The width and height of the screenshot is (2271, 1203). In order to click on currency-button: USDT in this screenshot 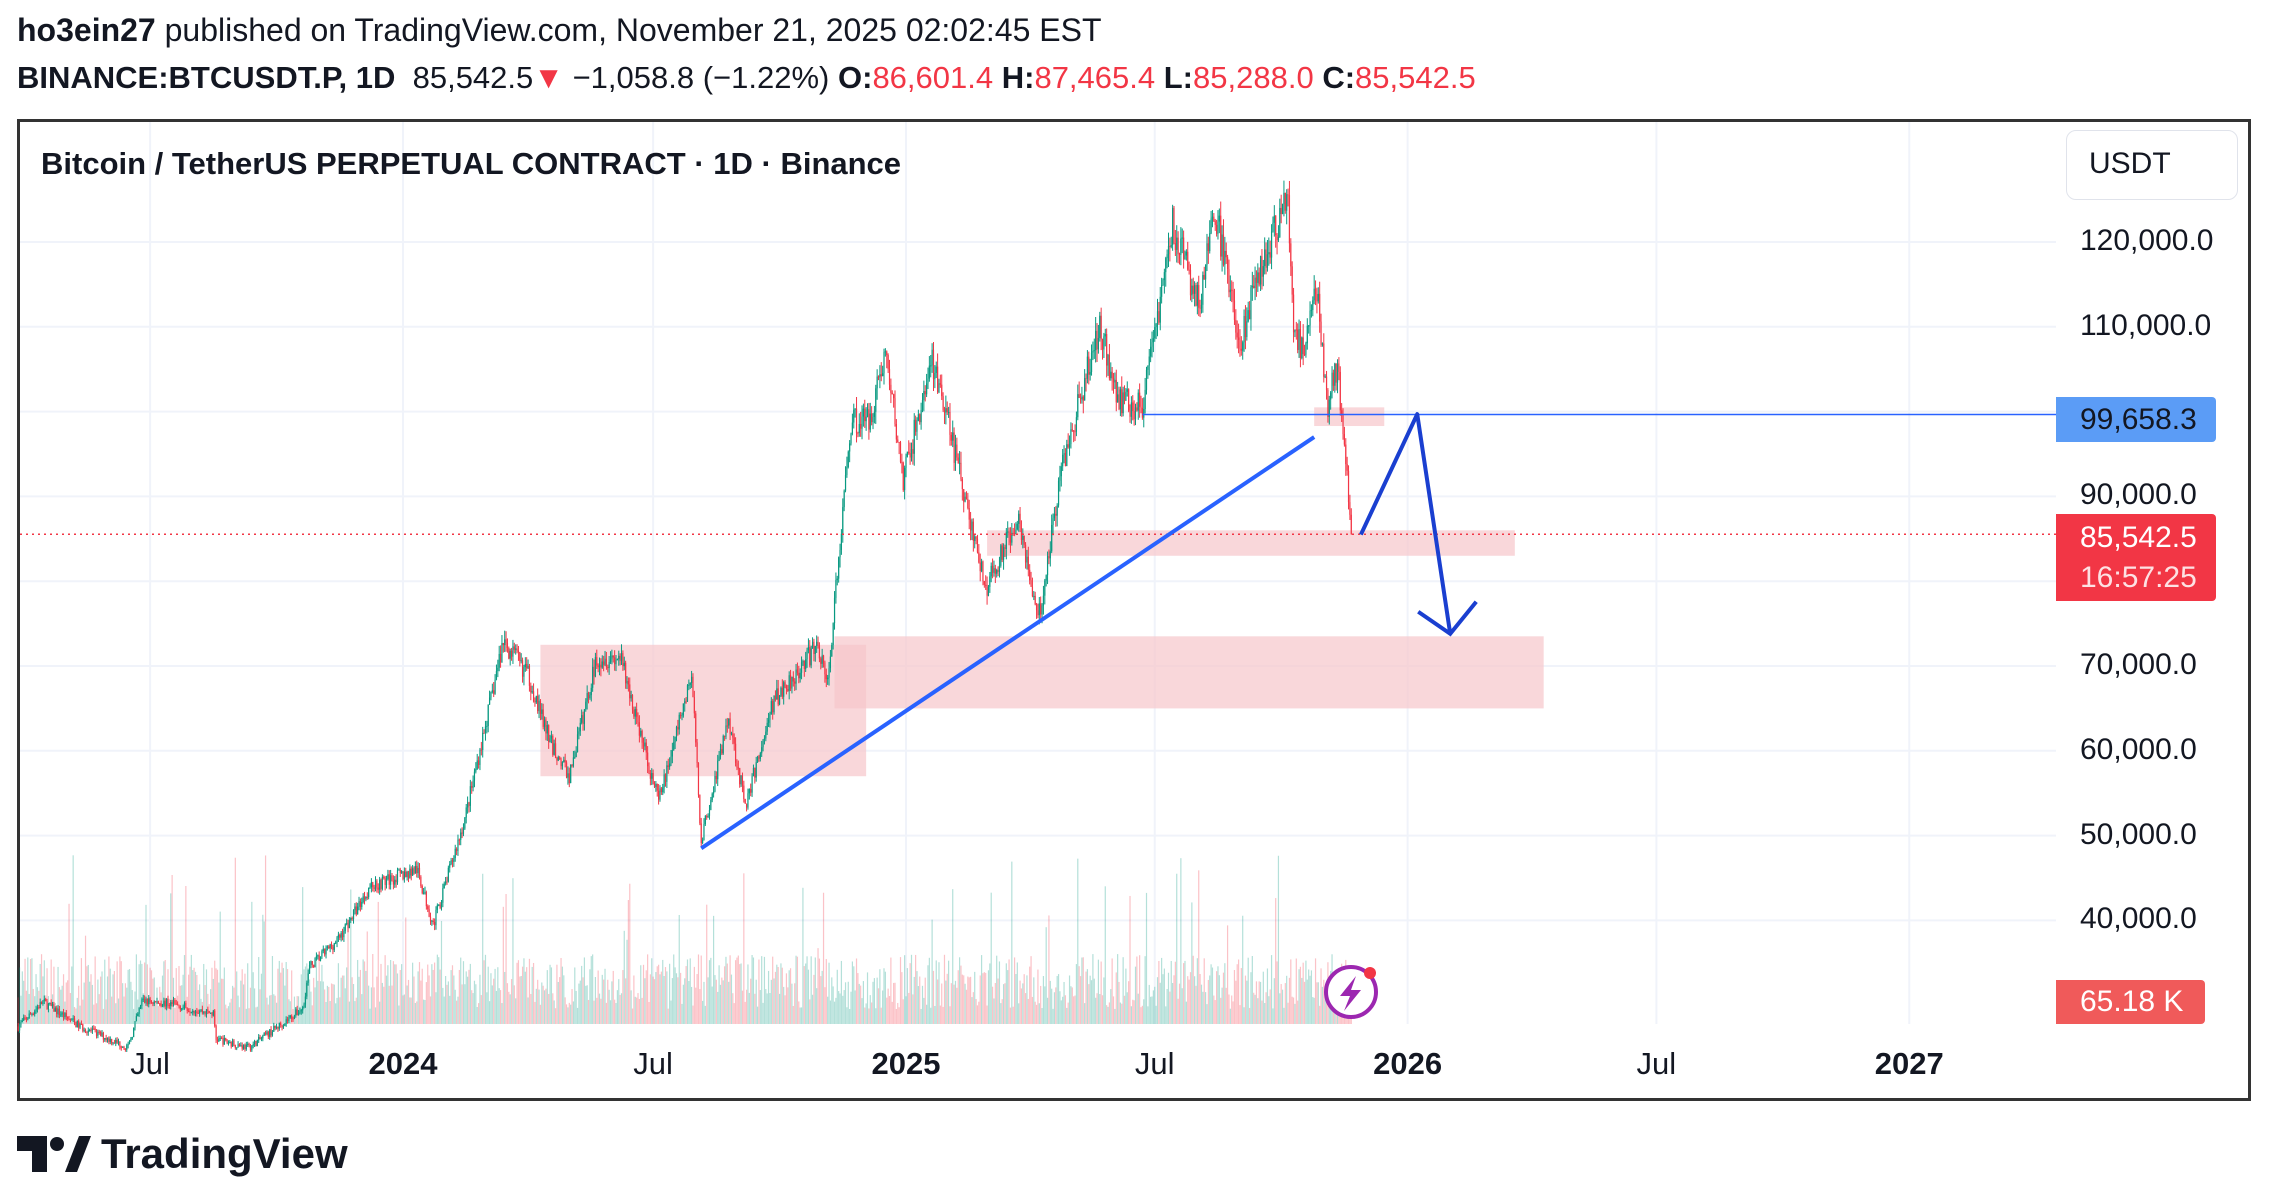, I will do `click(2152, 165)`.